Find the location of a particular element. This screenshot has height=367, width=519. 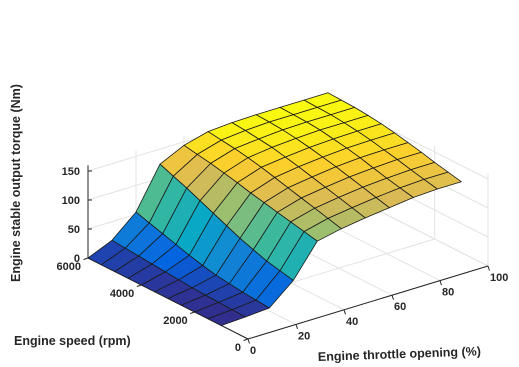

x-tick-label: 40 is located at coordinates (352, 322).